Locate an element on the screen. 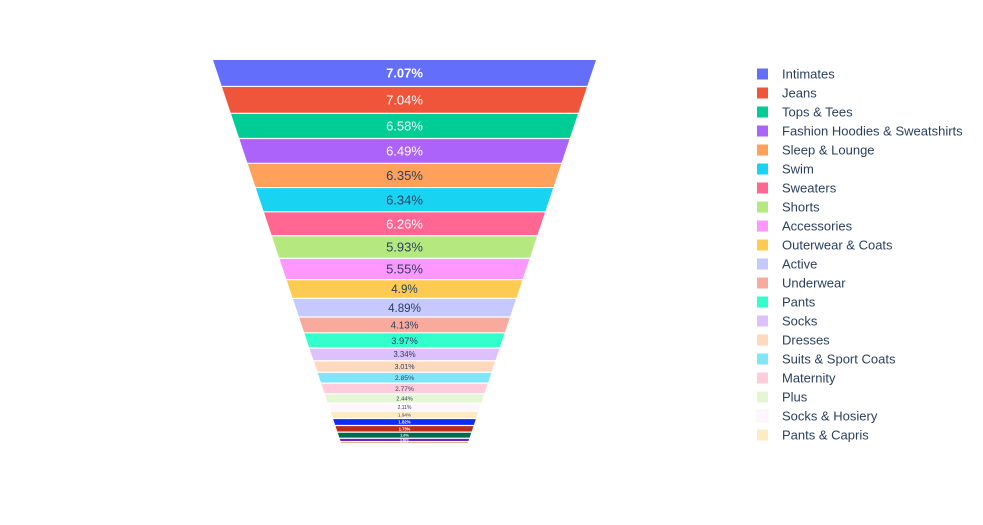 The width and height of the screenshot is (983, 525). legend-label: Accessories is located at coordinates (817, 226).